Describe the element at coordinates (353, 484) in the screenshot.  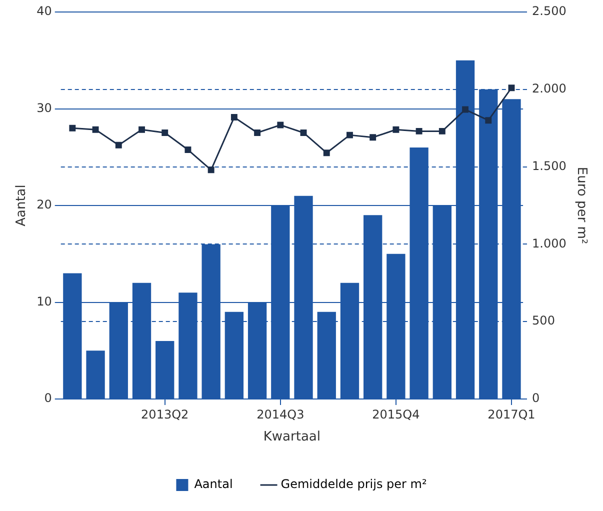
I see `legend-label: Gemiddelde prijs per m²` at that location.